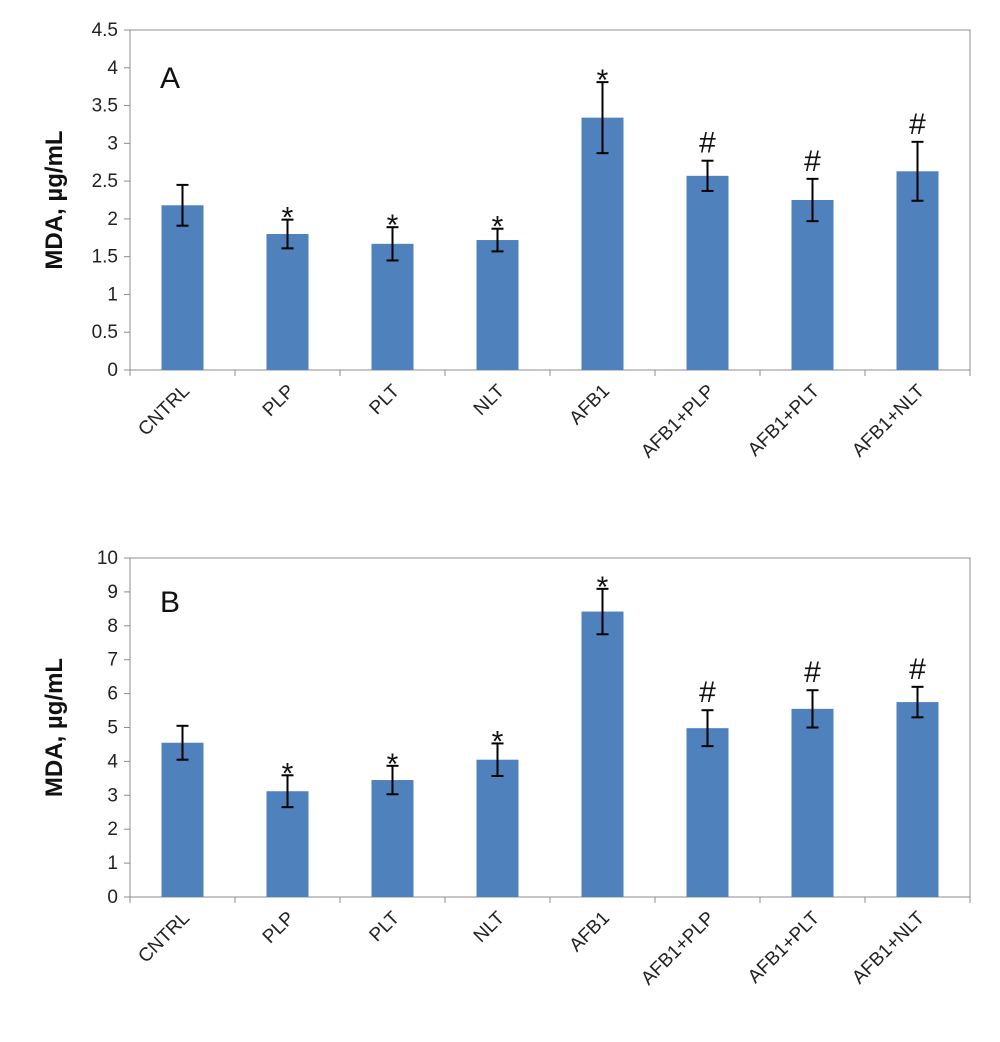 This screenshot has height=1042, width=1000. Describe the element at coordinates (107, 558) in the screenshot. I see `panel-b-y-tick-label: 10` at that location.